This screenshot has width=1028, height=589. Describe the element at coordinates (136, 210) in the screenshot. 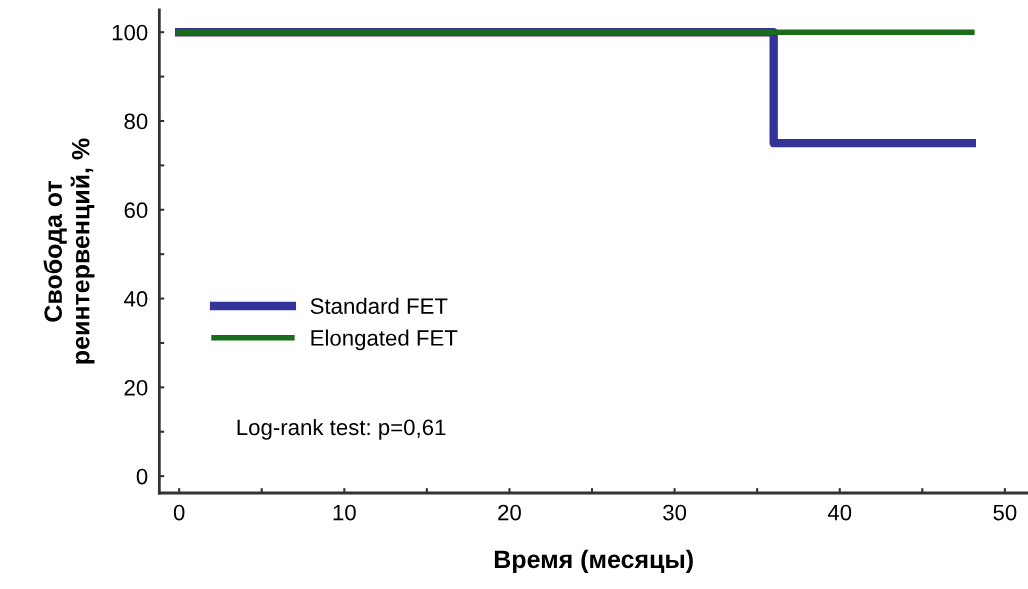

I see `y-tick-label: 60` at that location.